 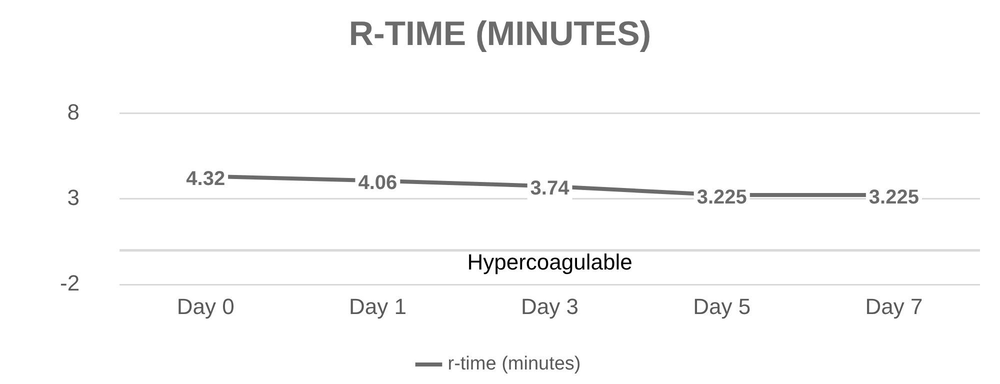 What do you see at coordinates (550, 306) in the screenshot?
I see `x-tick-label: Day 3` at bounding box center [550, 306].